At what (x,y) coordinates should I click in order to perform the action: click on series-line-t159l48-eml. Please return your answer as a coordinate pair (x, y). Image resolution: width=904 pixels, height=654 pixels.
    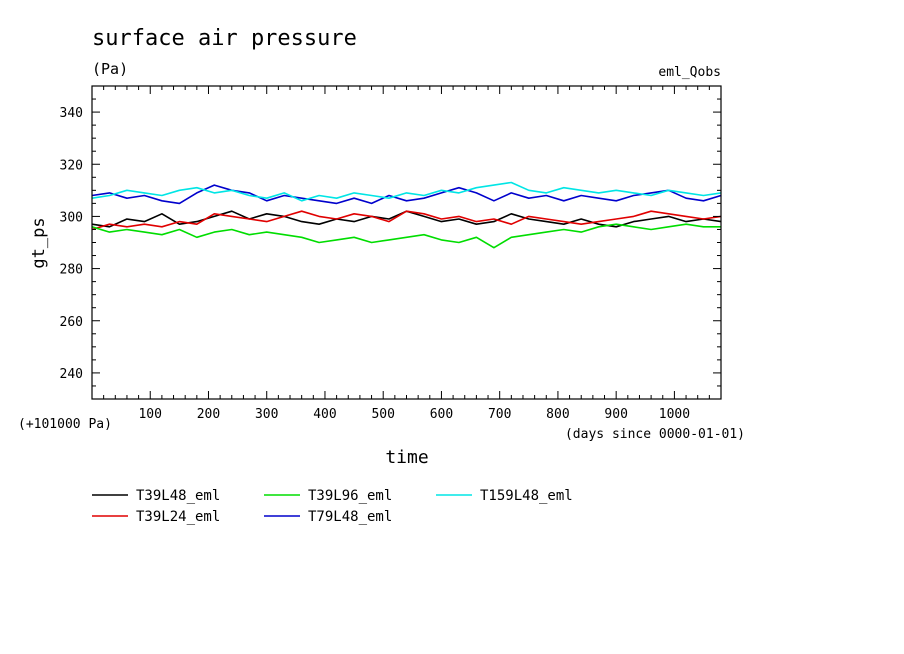
    Looking at the image, I should click on (406, 191).